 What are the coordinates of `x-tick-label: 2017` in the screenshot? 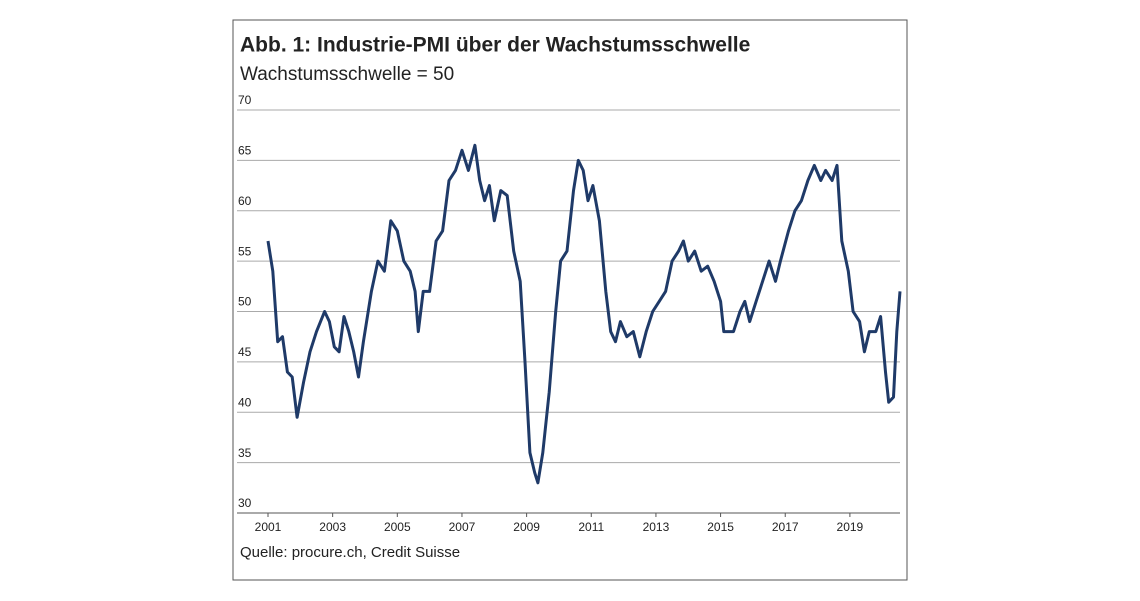 It's located at (785, 527).